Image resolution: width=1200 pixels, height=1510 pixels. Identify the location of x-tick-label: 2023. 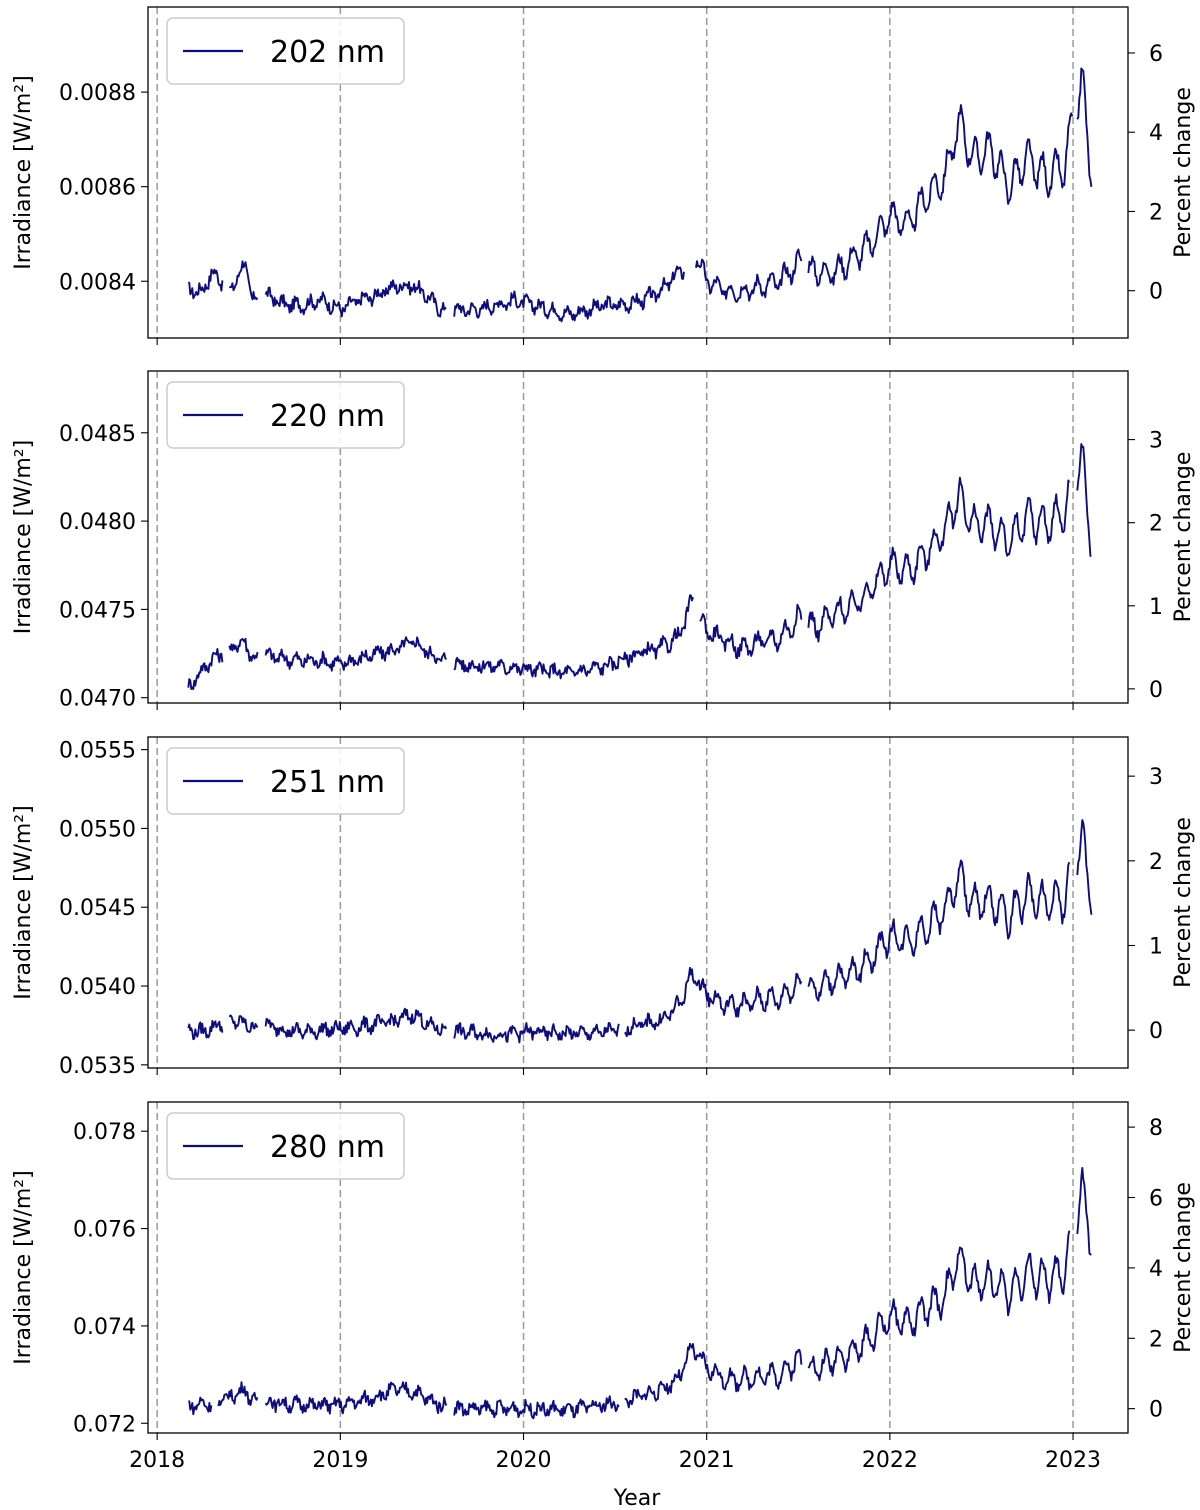
(1073, 1460).